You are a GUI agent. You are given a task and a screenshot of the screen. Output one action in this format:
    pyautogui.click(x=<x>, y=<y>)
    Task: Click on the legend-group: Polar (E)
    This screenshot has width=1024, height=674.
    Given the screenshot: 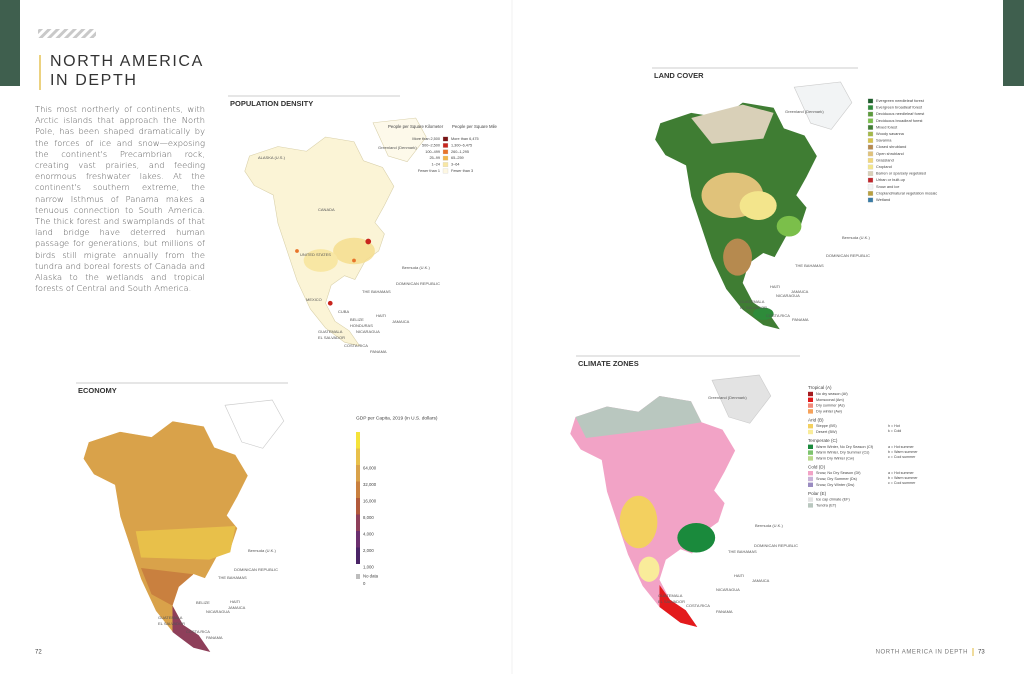 What is the action you would take?
    pyautogui.click(x=817, y=493)
    